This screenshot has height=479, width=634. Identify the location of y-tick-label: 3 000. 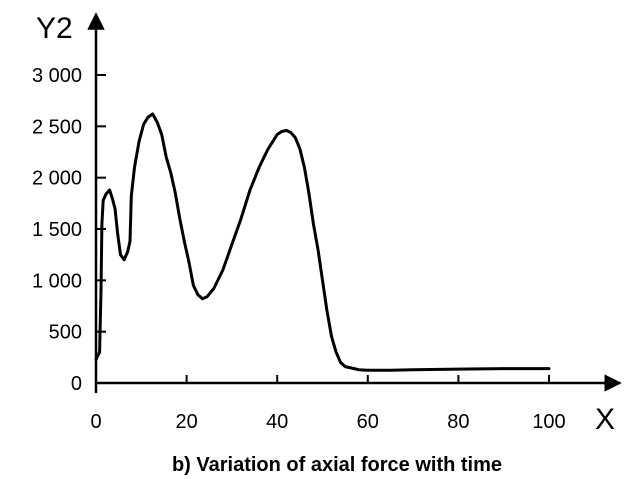
(57, 76).